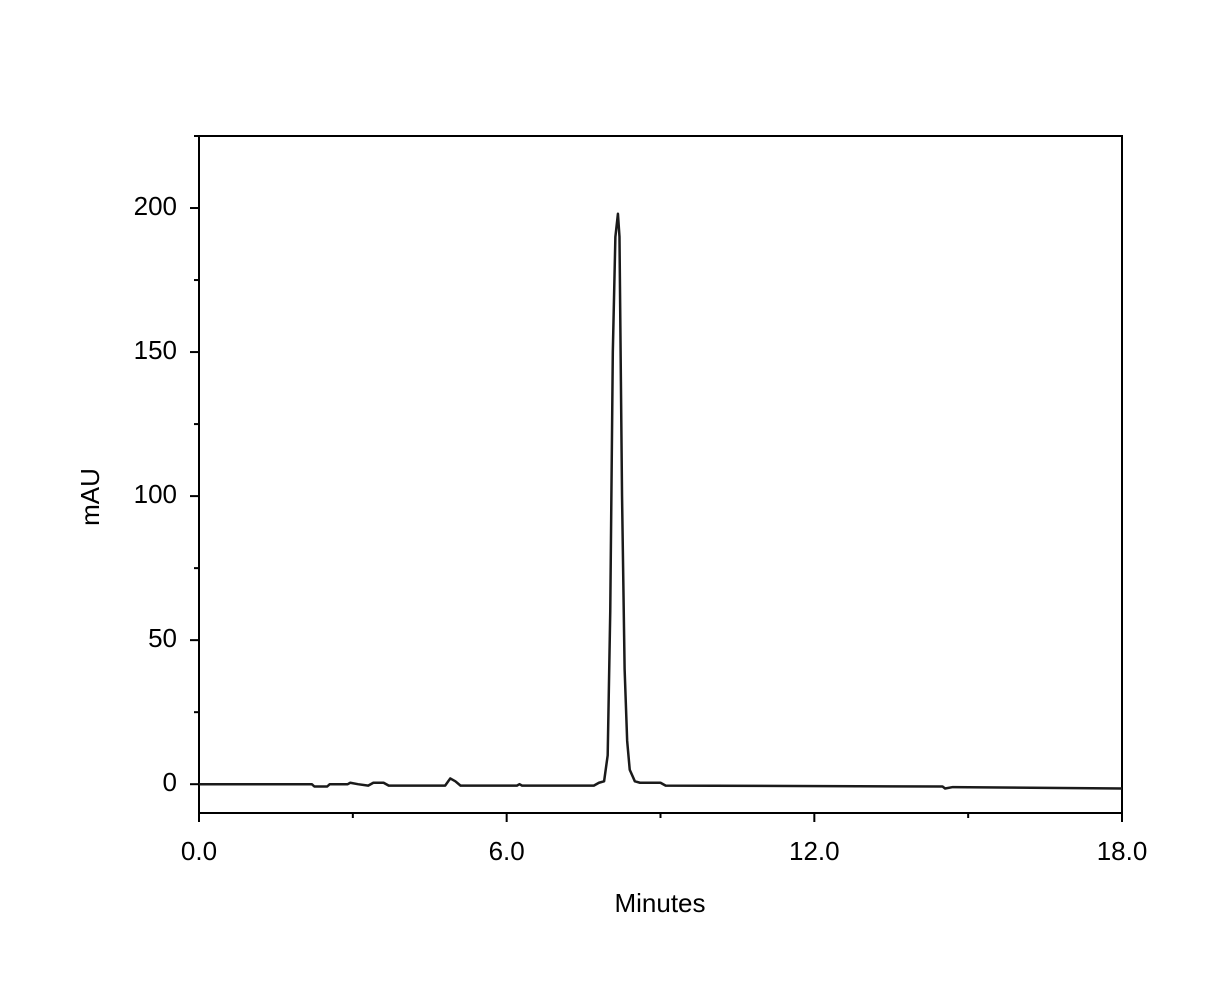 The image size is (1224, 994). I want to click on x-axis-label: Minutes, so click(659, 903).